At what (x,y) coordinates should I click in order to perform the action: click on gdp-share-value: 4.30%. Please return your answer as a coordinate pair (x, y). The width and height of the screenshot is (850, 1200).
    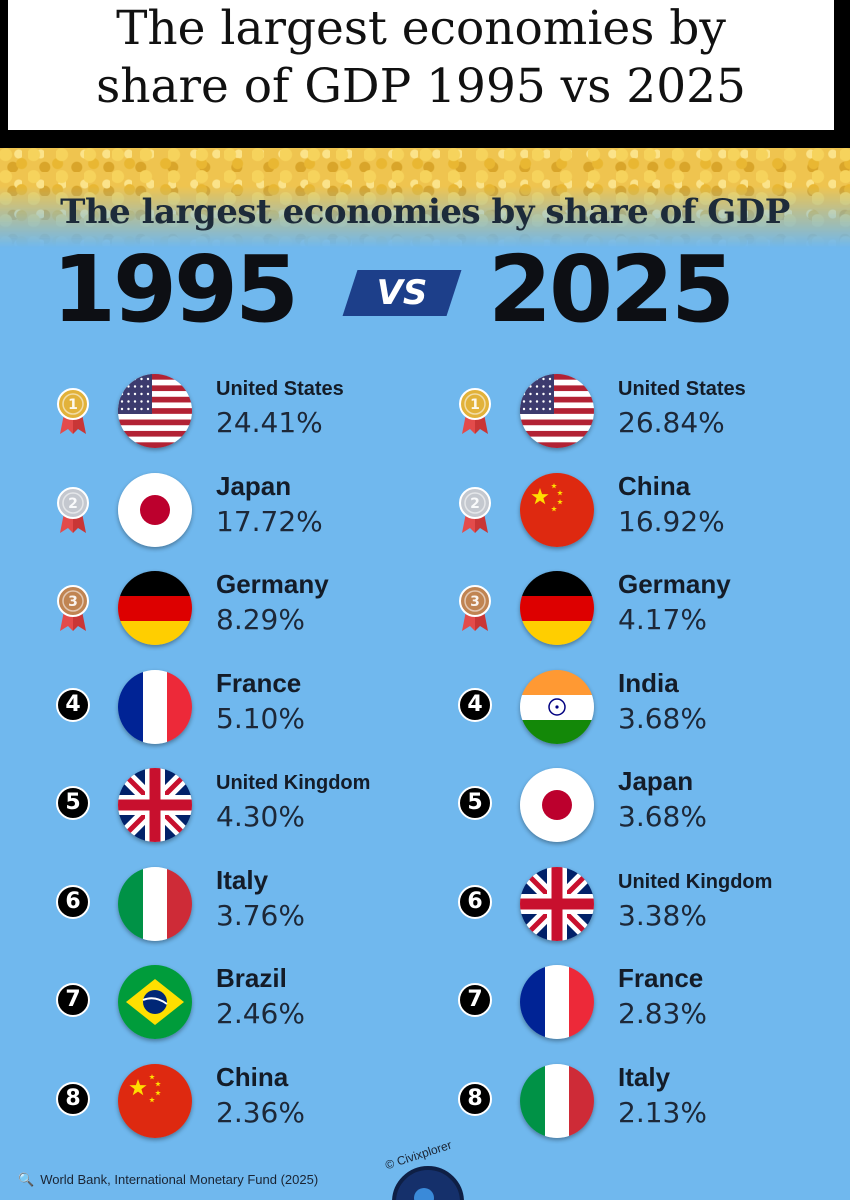
    Looking at the image, I should click on (260, 816).